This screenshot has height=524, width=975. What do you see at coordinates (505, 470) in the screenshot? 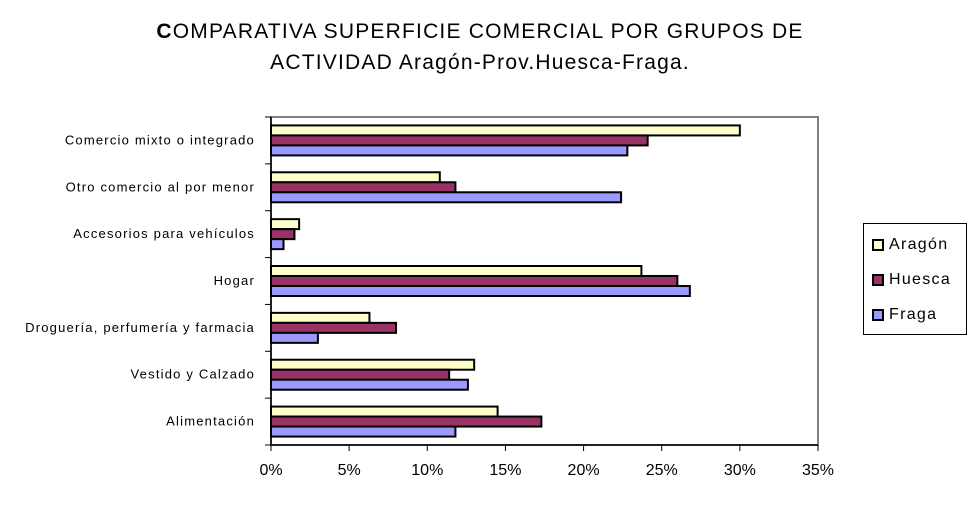
I see `x-tick-label: 15%` at bounding box center [505, 470].